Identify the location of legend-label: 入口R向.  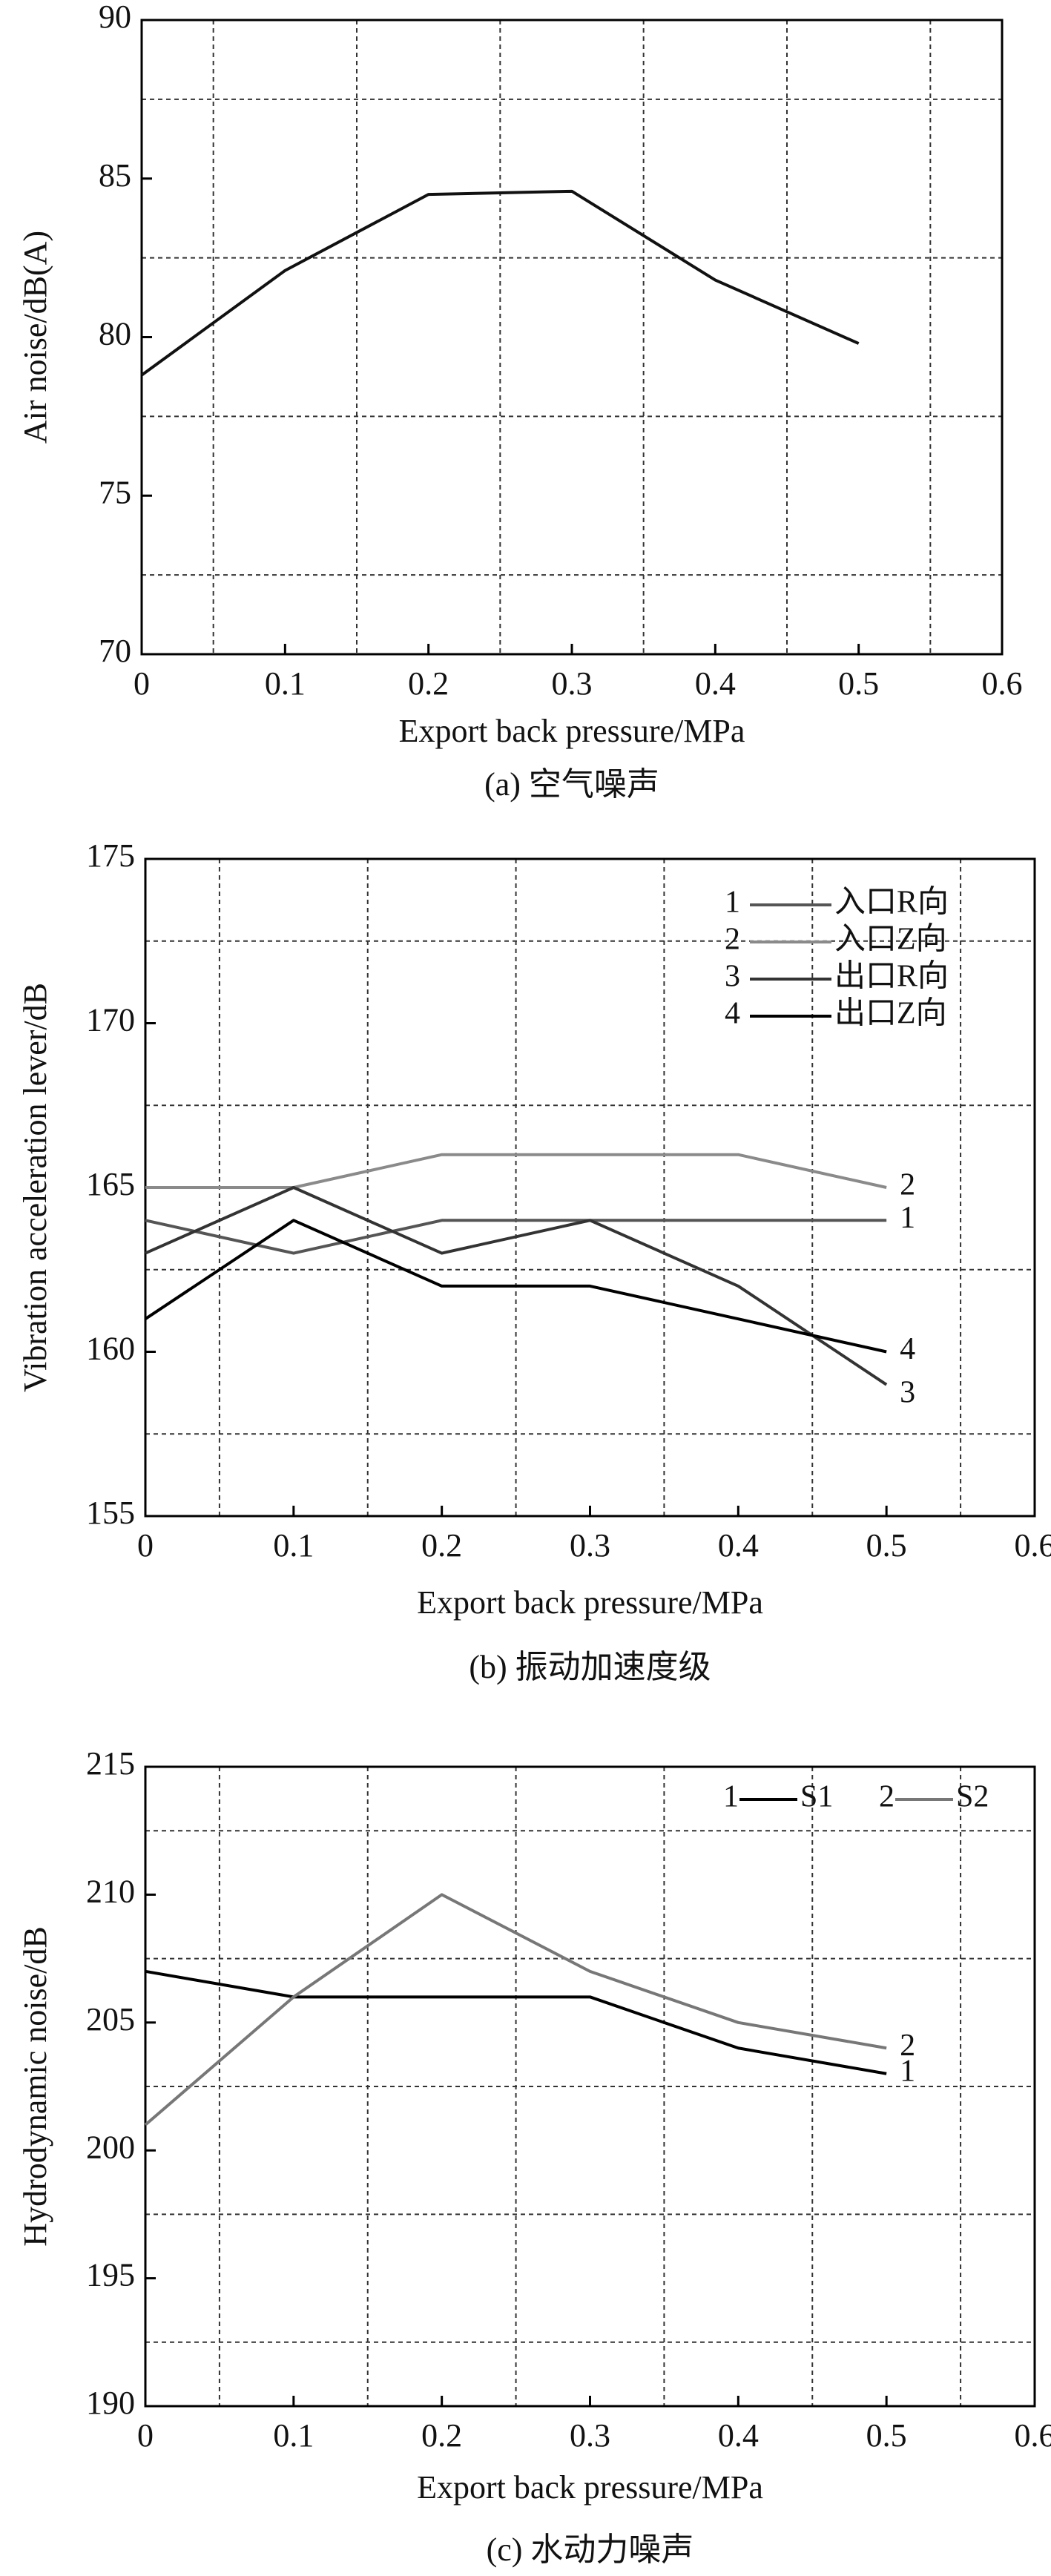
(891, 903).